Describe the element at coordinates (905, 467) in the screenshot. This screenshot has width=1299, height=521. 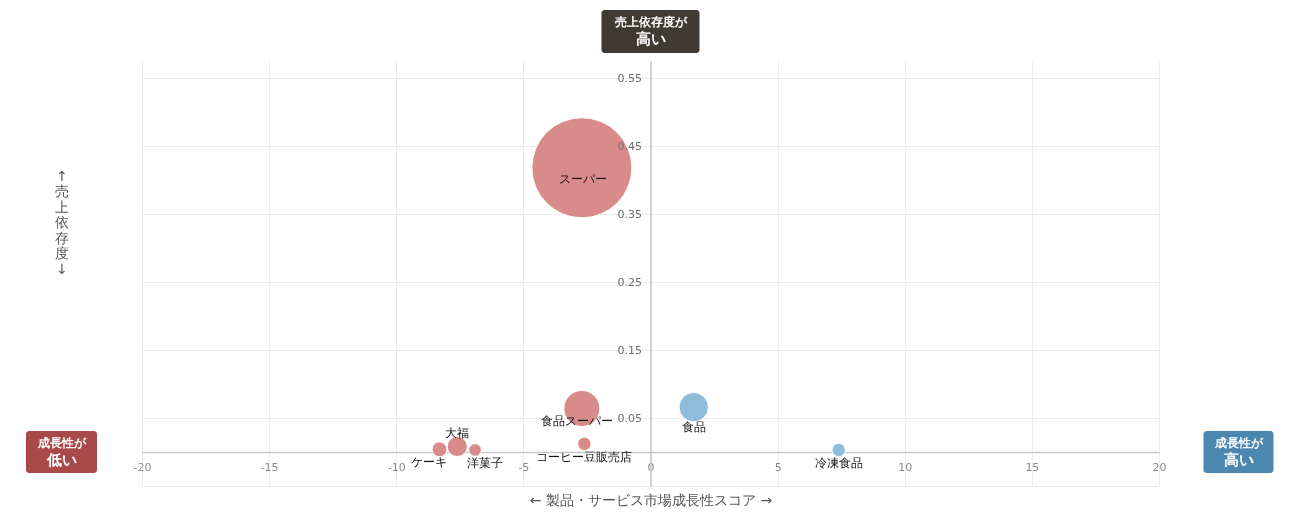
I see `x-tick-label: 10` at that location.